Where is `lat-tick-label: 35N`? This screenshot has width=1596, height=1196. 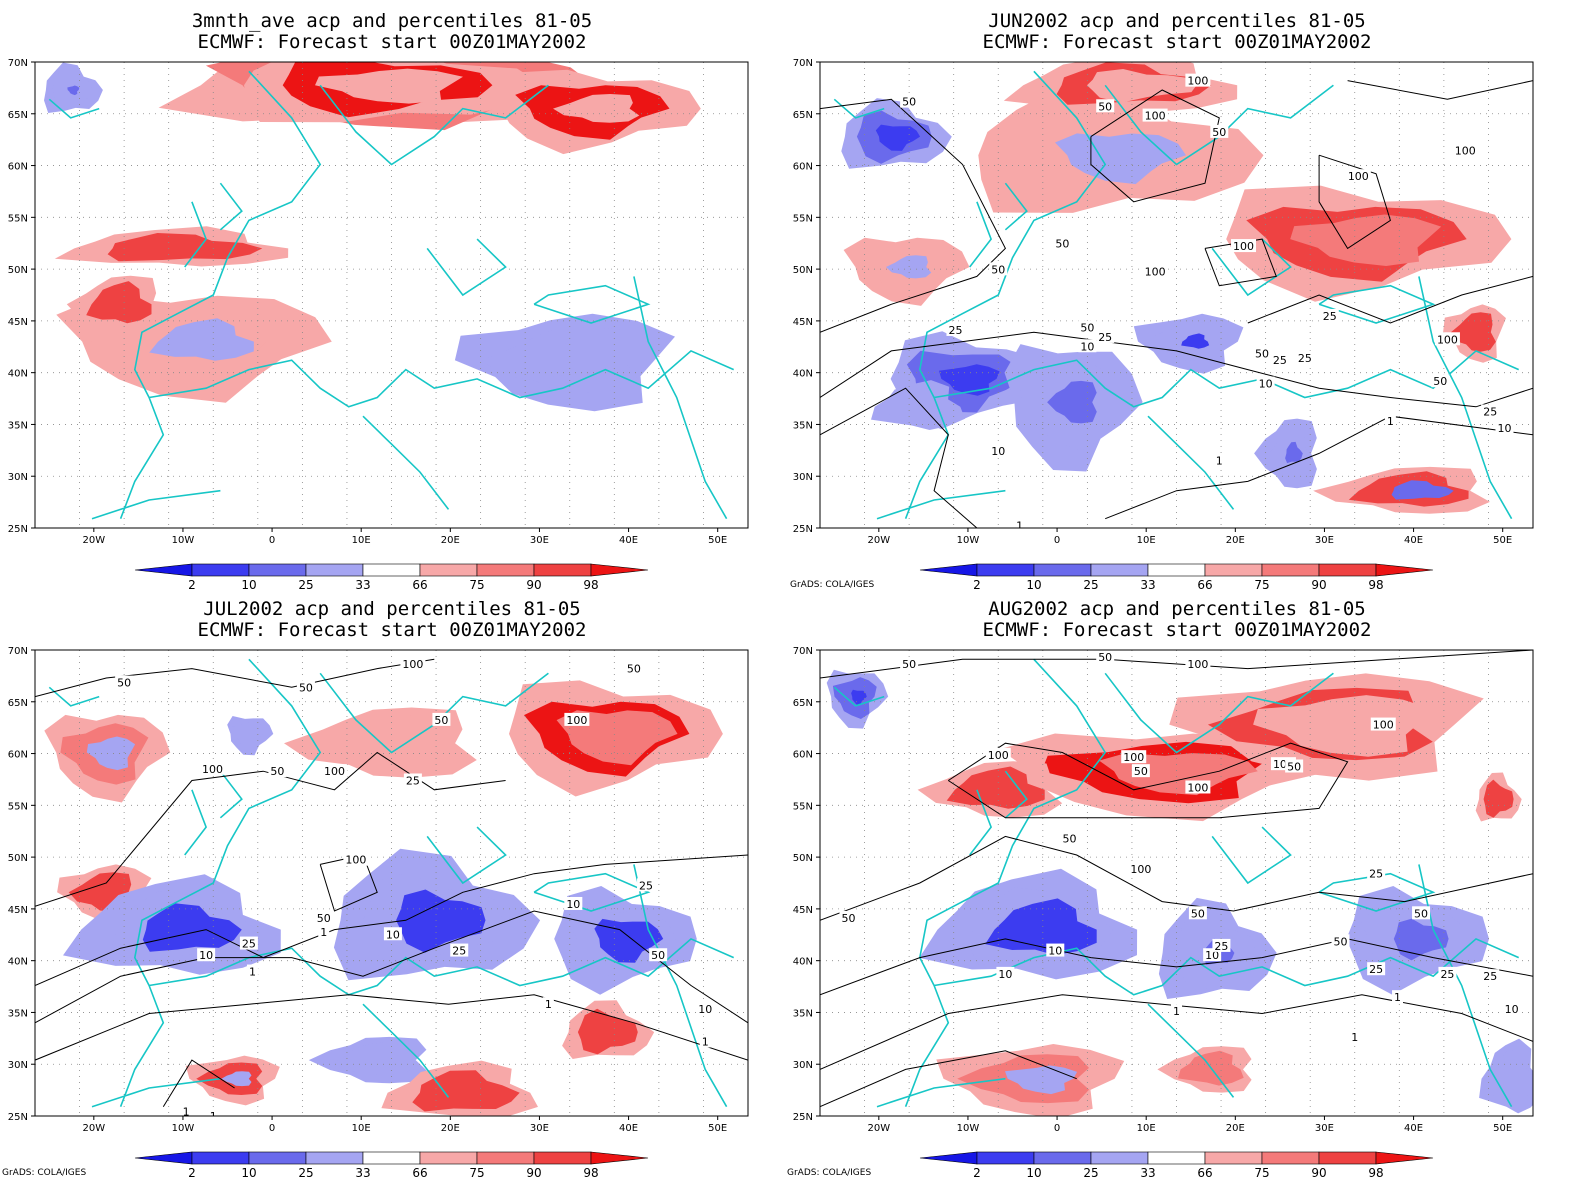
lat-tick-label: 35N is located at coordinates (803, 425).